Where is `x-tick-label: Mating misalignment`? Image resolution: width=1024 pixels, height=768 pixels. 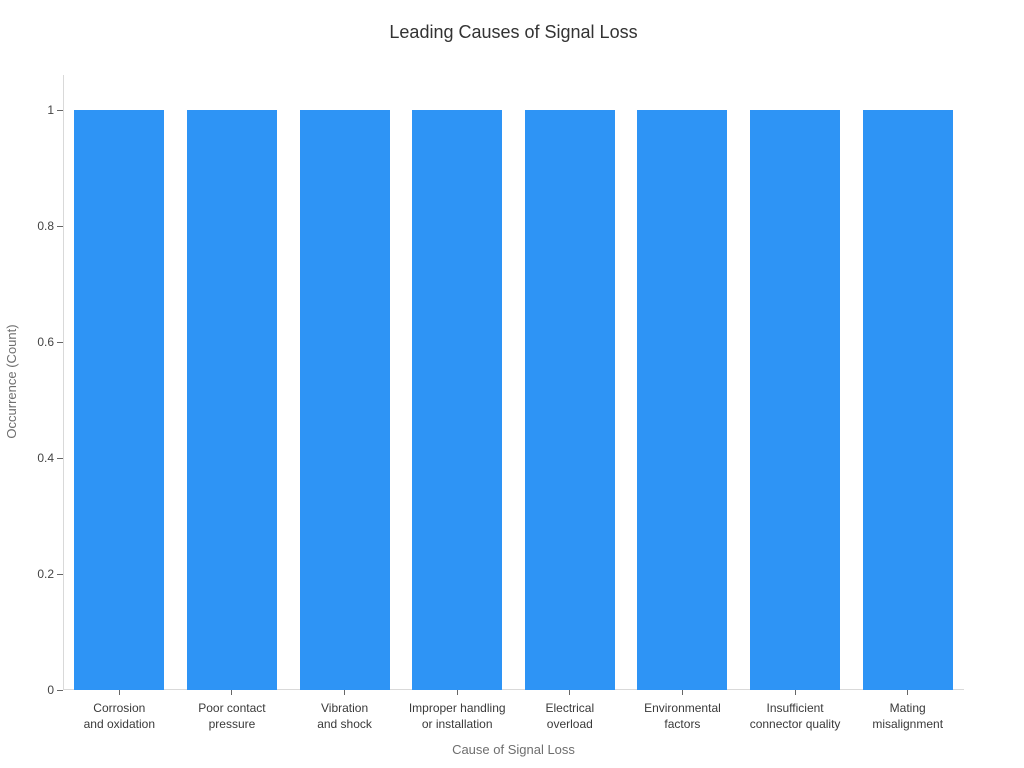 x-tick-label: Mating misalignment is located at coordinates (908, 716).